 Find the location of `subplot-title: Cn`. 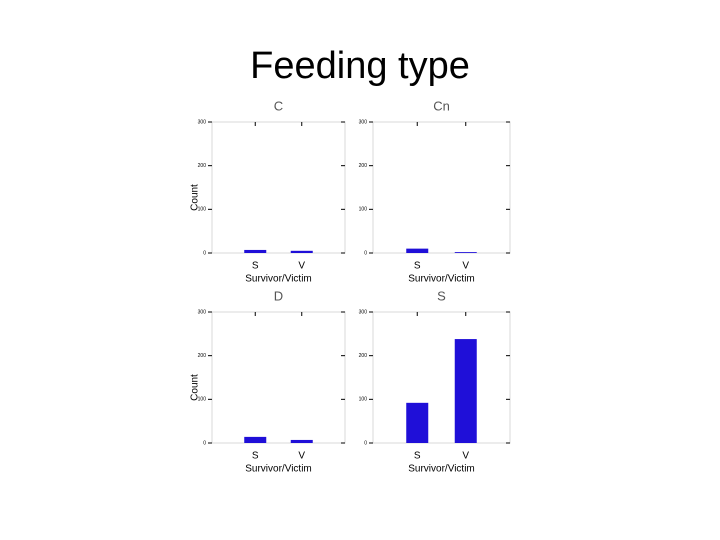

subplot-title: Cn is located at coordinates (441, 105).